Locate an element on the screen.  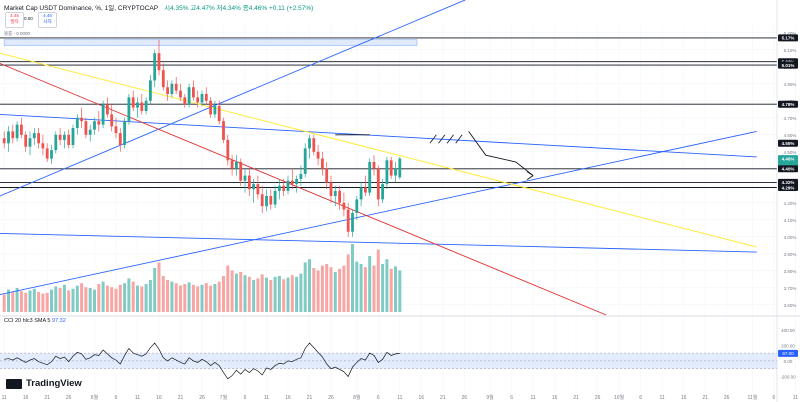
price-label: 4.29% is located at coordinates (788, 187).